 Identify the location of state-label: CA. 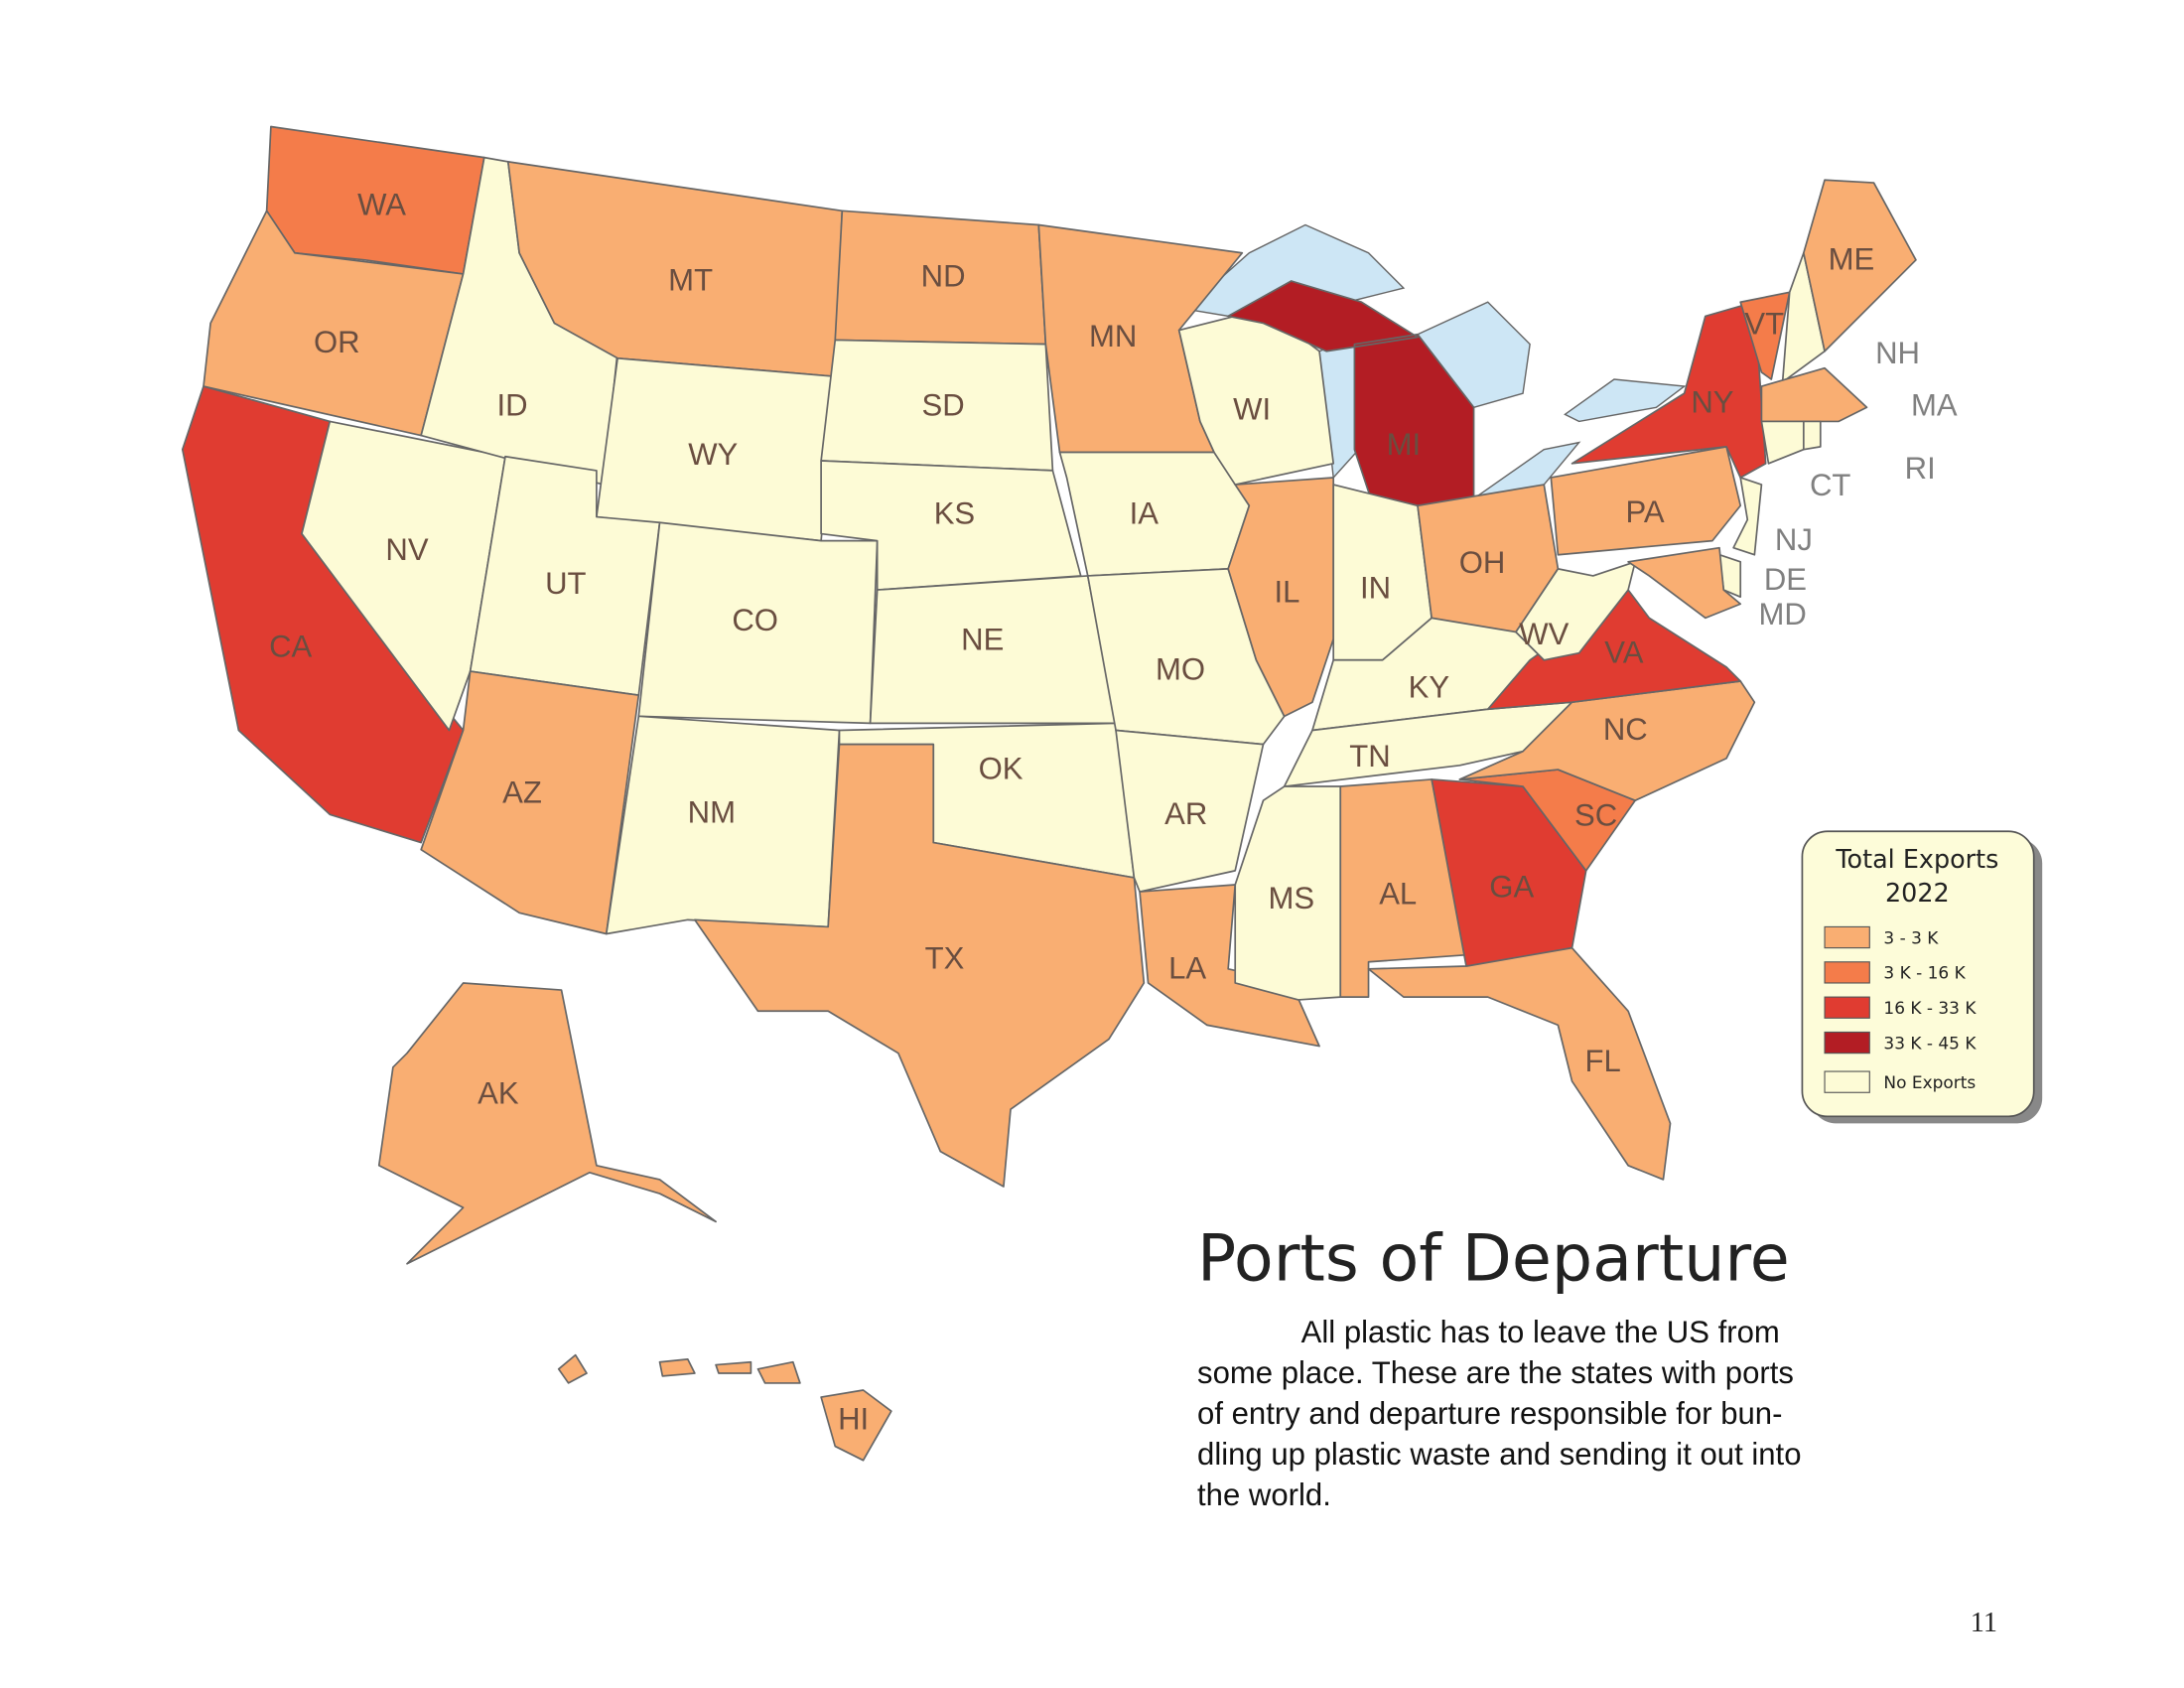
(290, 647).